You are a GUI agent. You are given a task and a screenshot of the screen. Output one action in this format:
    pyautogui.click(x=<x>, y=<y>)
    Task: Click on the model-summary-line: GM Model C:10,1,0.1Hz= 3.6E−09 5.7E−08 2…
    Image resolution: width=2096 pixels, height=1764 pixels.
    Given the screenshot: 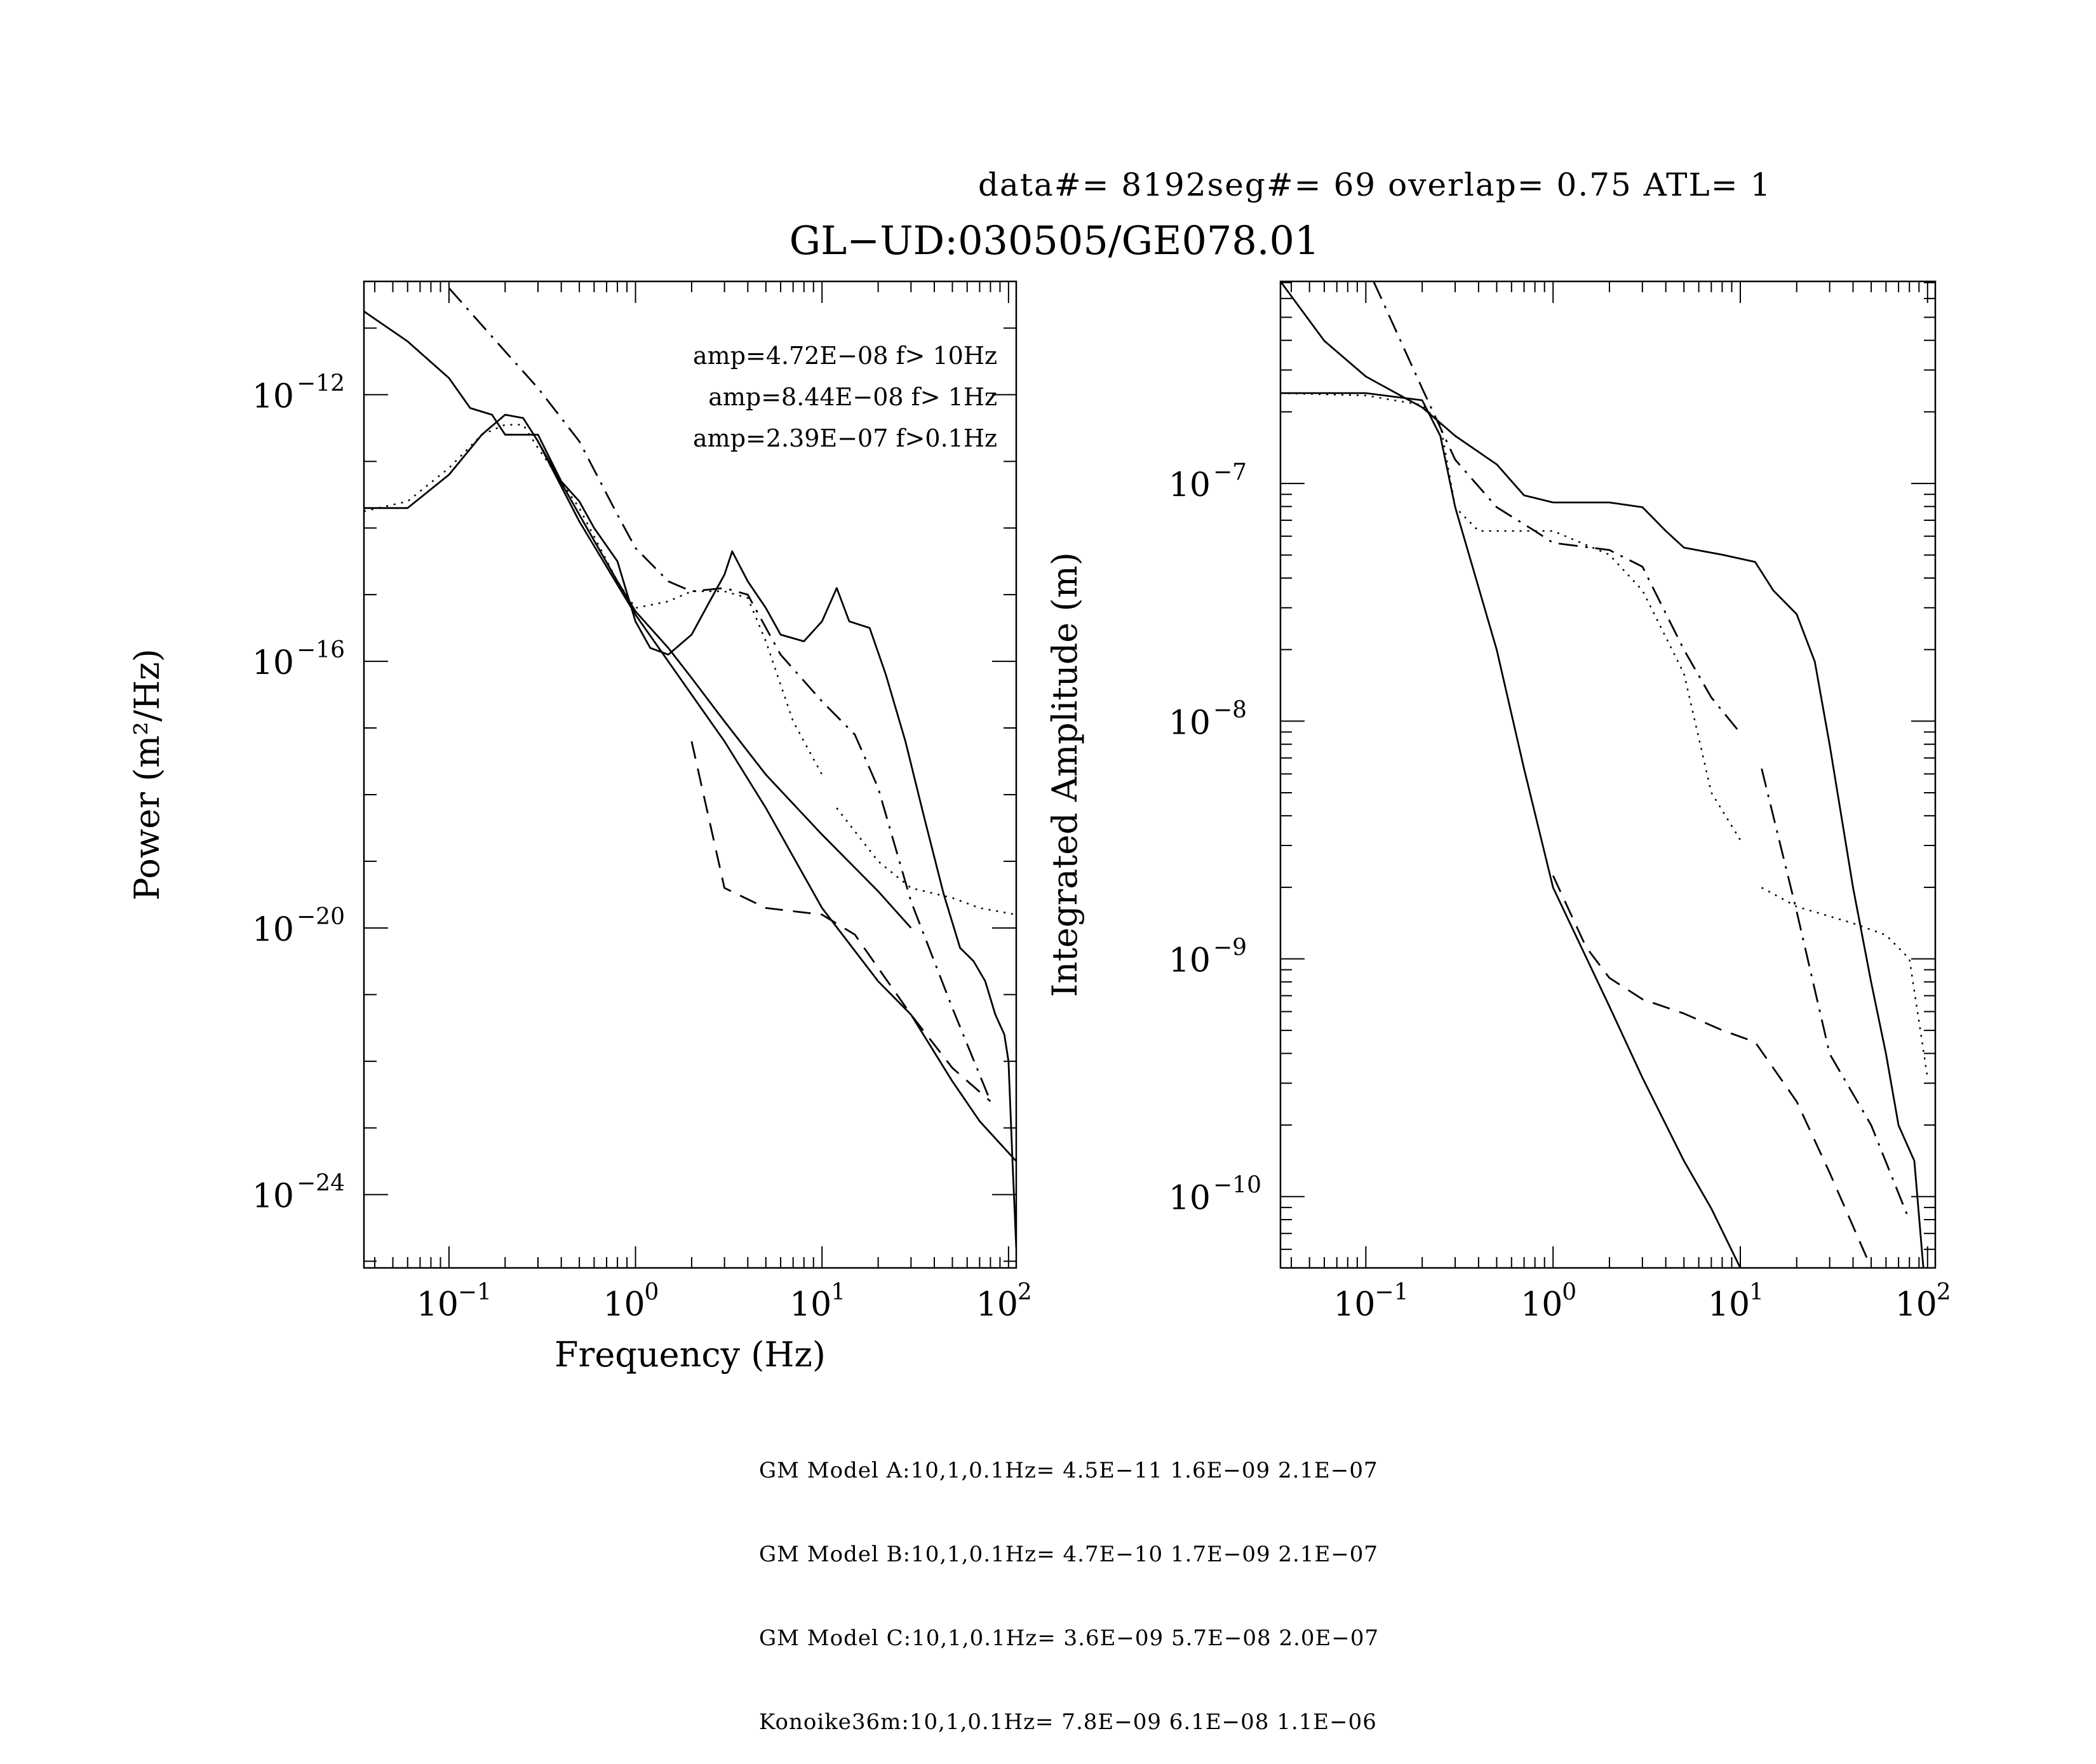 What is the action you would take?
    pyautogui.click(x=1069, y=1639)
    